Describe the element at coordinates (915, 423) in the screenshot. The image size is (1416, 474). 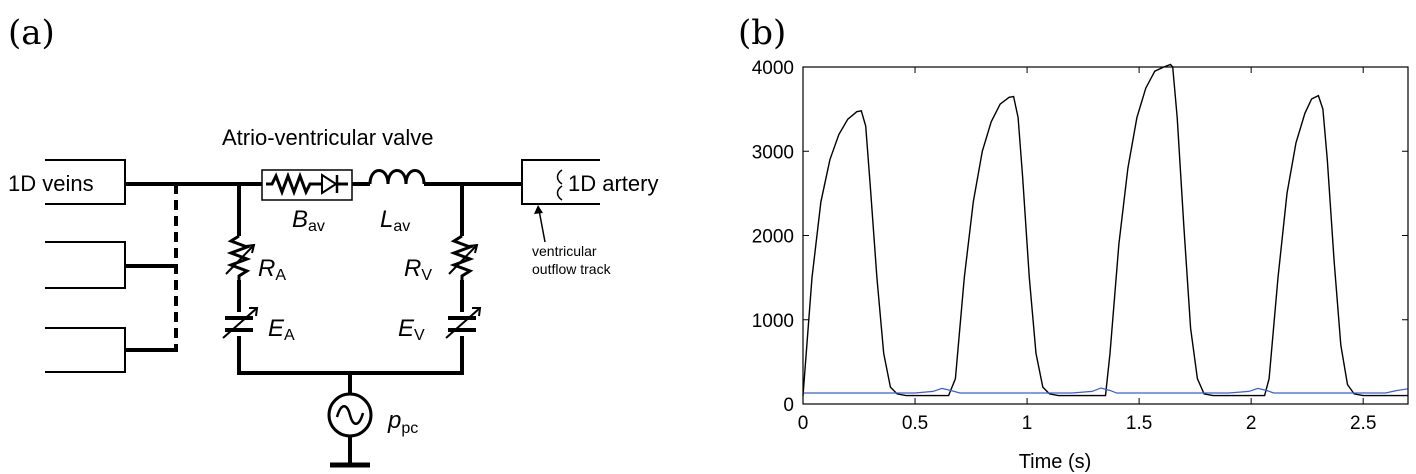
I see `x-tick-label: 0.5` at that location.